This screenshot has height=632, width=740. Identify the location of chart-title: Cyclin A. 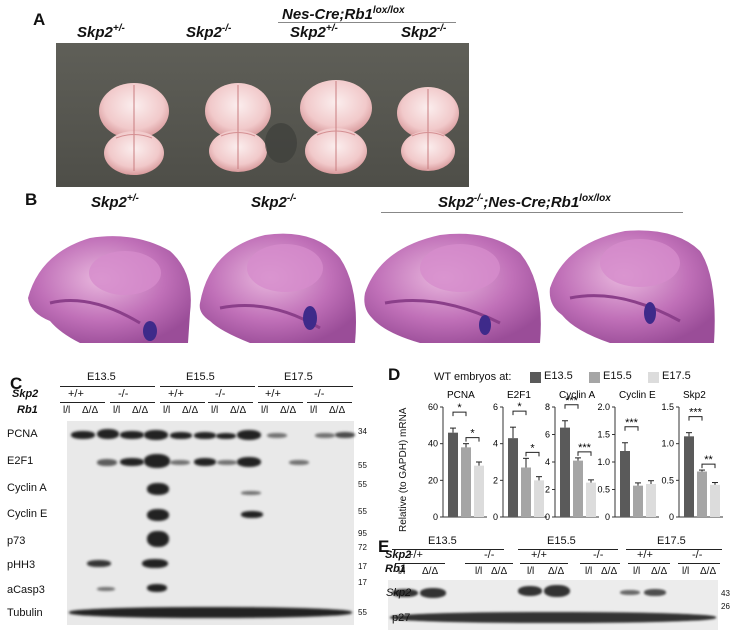
(577, 395).